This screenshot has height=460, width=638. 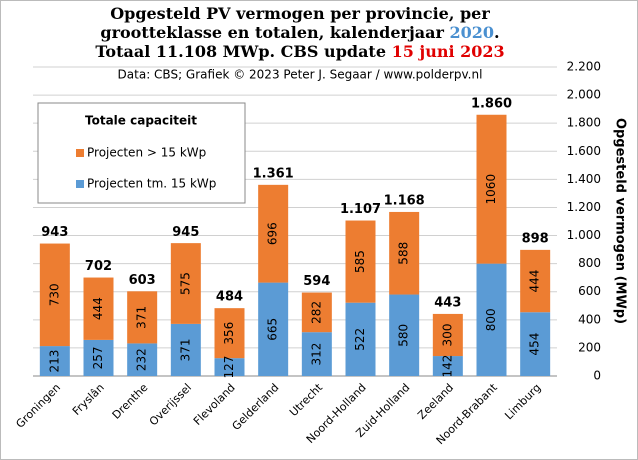 I want to click on title-part: 2020, so click(x=472, y=32).